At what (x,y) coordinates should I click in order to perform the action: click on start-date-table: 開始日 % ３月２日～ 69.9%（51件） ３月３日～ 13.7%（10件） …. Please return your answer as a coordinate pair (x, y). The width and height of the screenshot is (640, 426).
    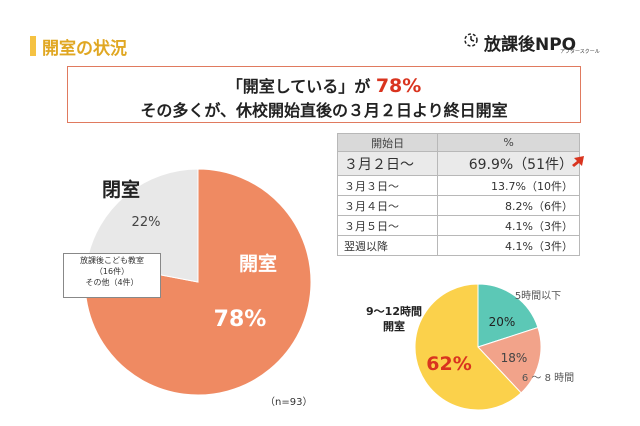
    Looking at the image, I should click on (458, 194).